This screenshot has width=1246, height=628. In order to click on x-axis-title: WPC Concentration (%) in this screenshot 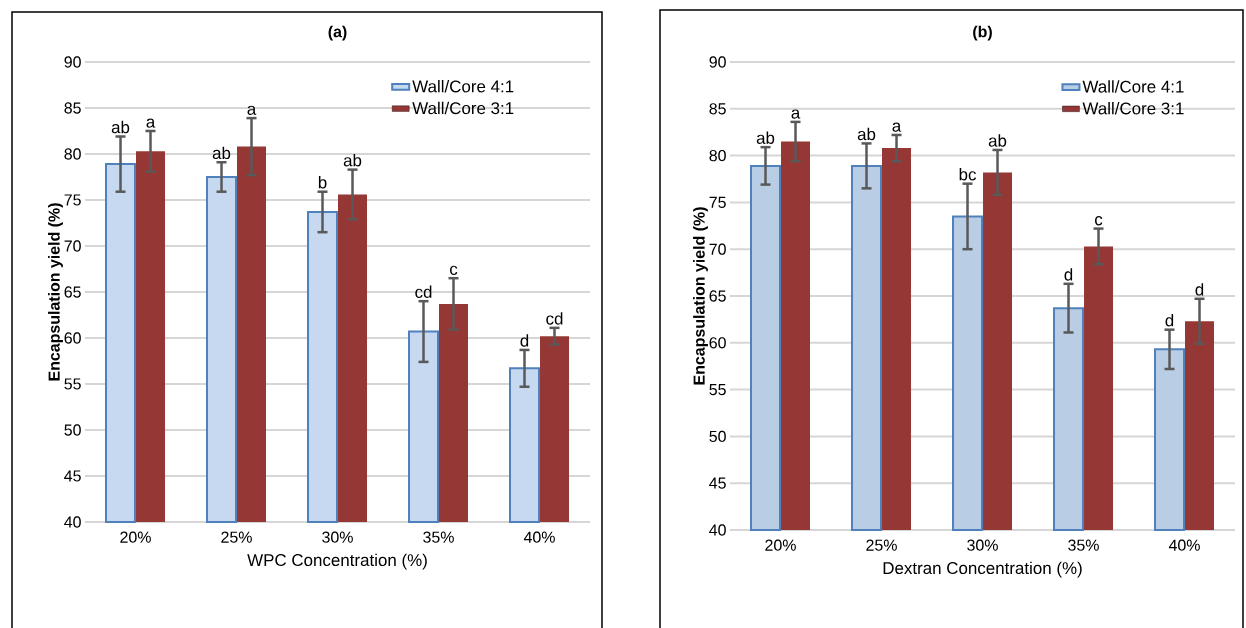, I will do `click(337, 561)`.